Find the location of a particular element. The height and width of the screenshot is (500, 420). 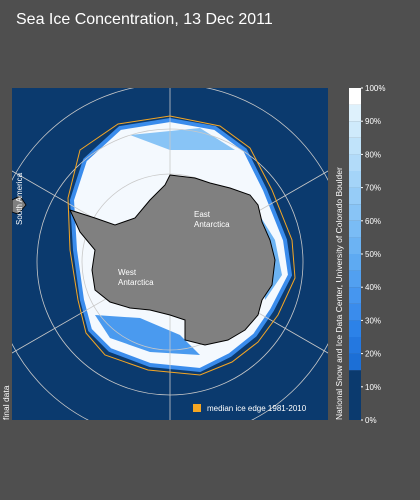

region-label: East Antarctica is located at coordinates (212, 219).